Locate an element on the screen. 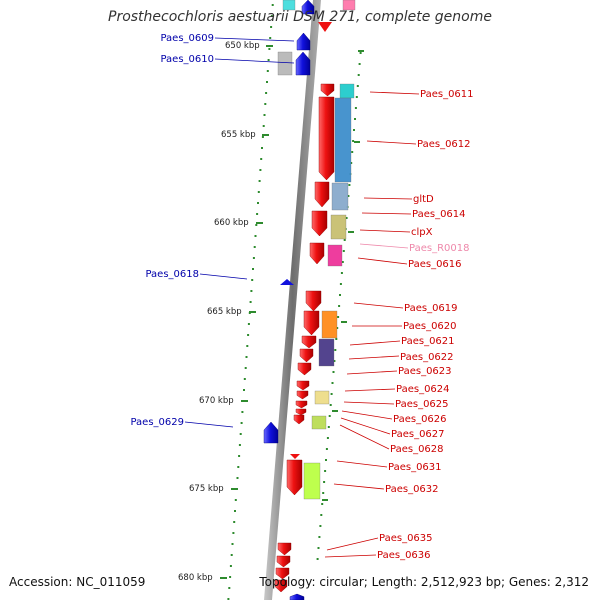 This screenshot has width=600, height=600. gene-label: gltD is located at coordinates (423, 199).